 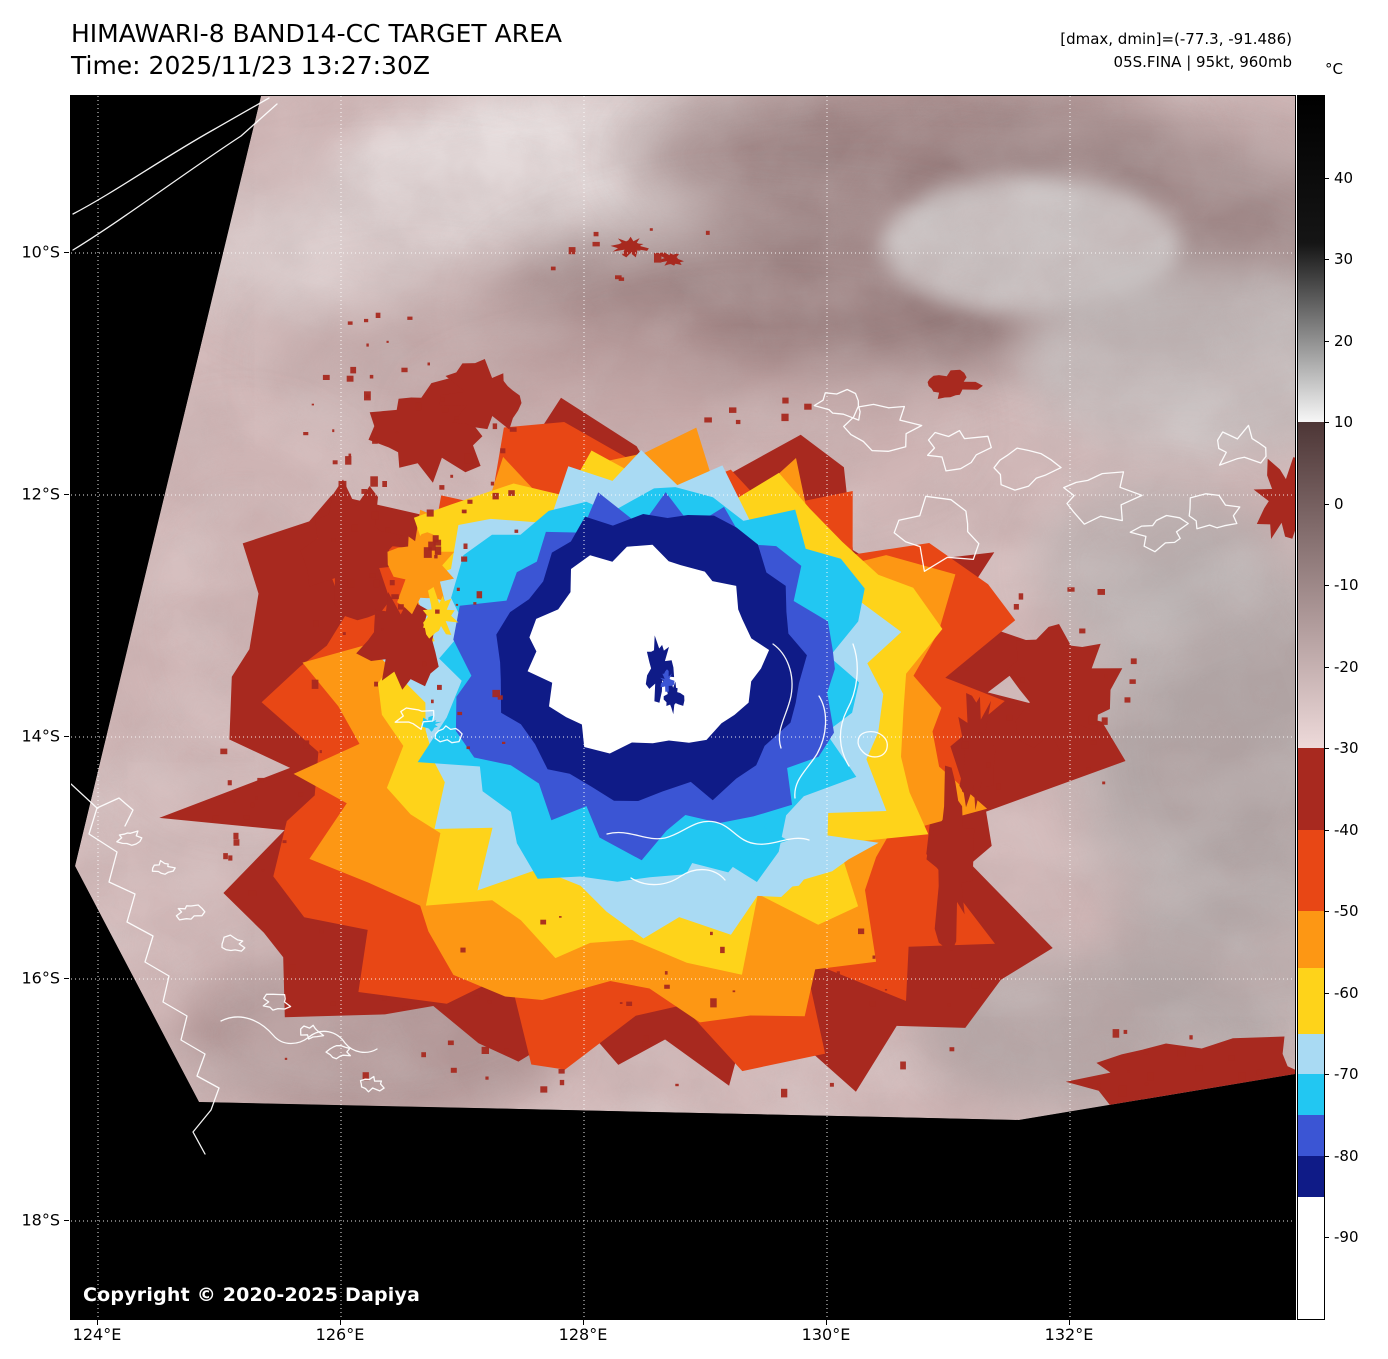 I want to click on colorbar-tick-label: 40, so click(x=1344, y=177).